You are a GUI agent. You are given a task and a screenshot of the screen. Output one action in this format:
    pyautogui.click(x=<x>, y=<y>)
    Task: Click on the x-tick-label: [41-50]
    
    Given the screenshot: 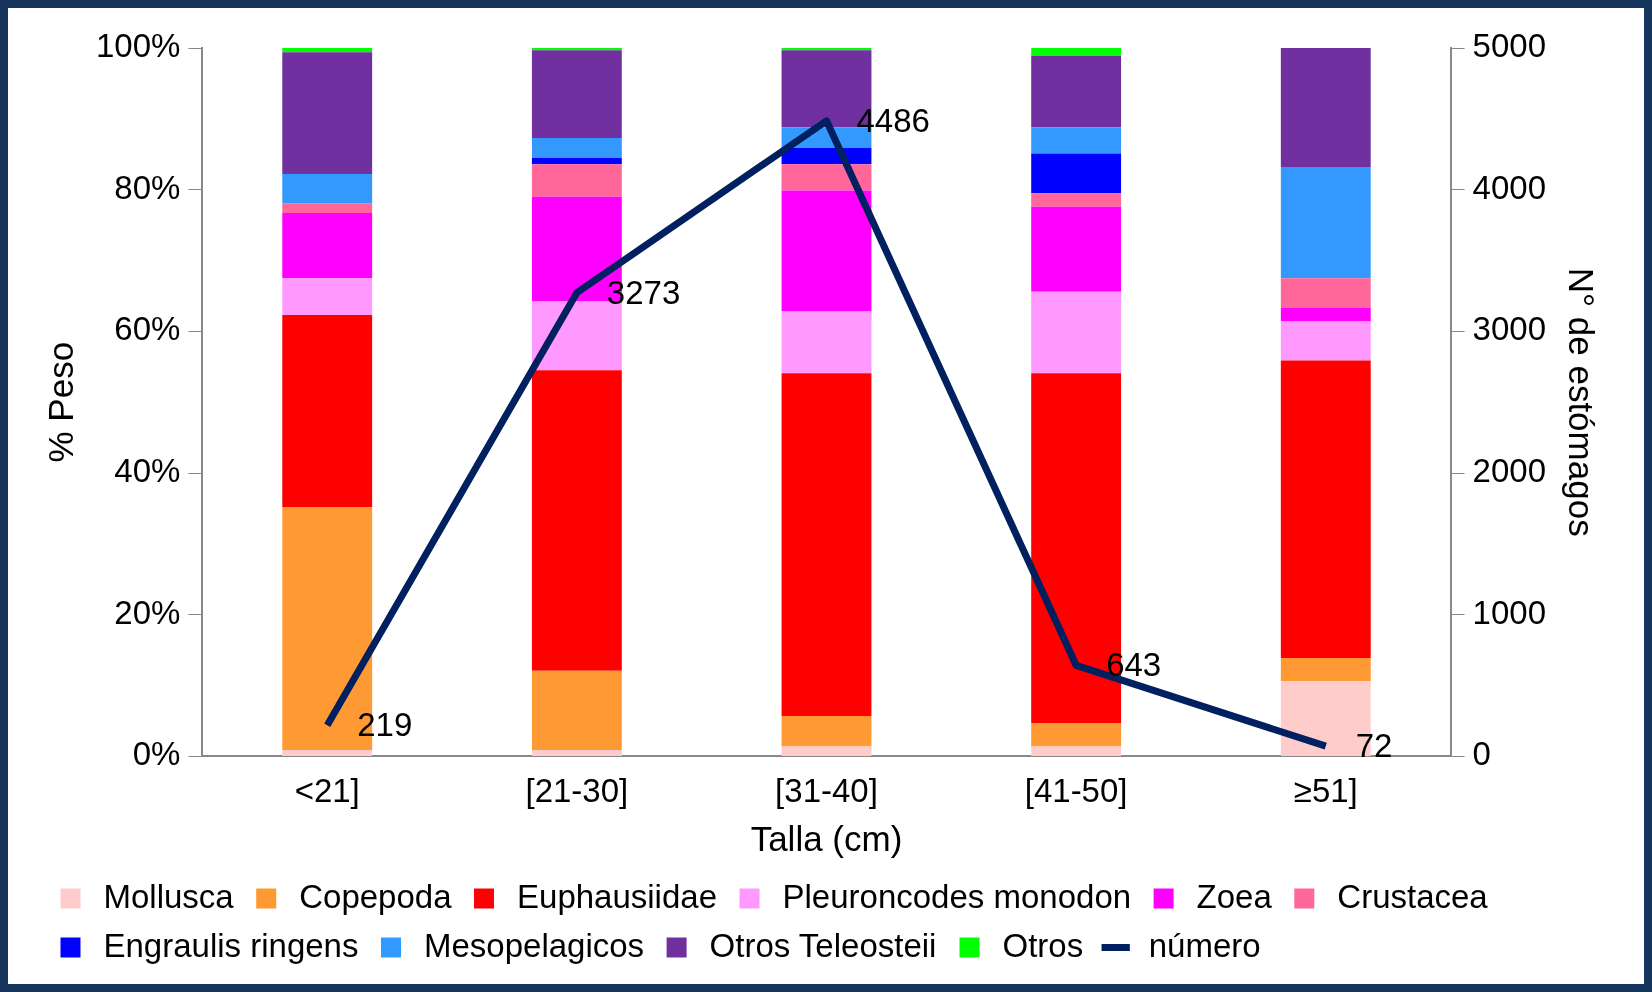 What is the action you would take?
    pyautogui.click(x=1076, y=791)
    